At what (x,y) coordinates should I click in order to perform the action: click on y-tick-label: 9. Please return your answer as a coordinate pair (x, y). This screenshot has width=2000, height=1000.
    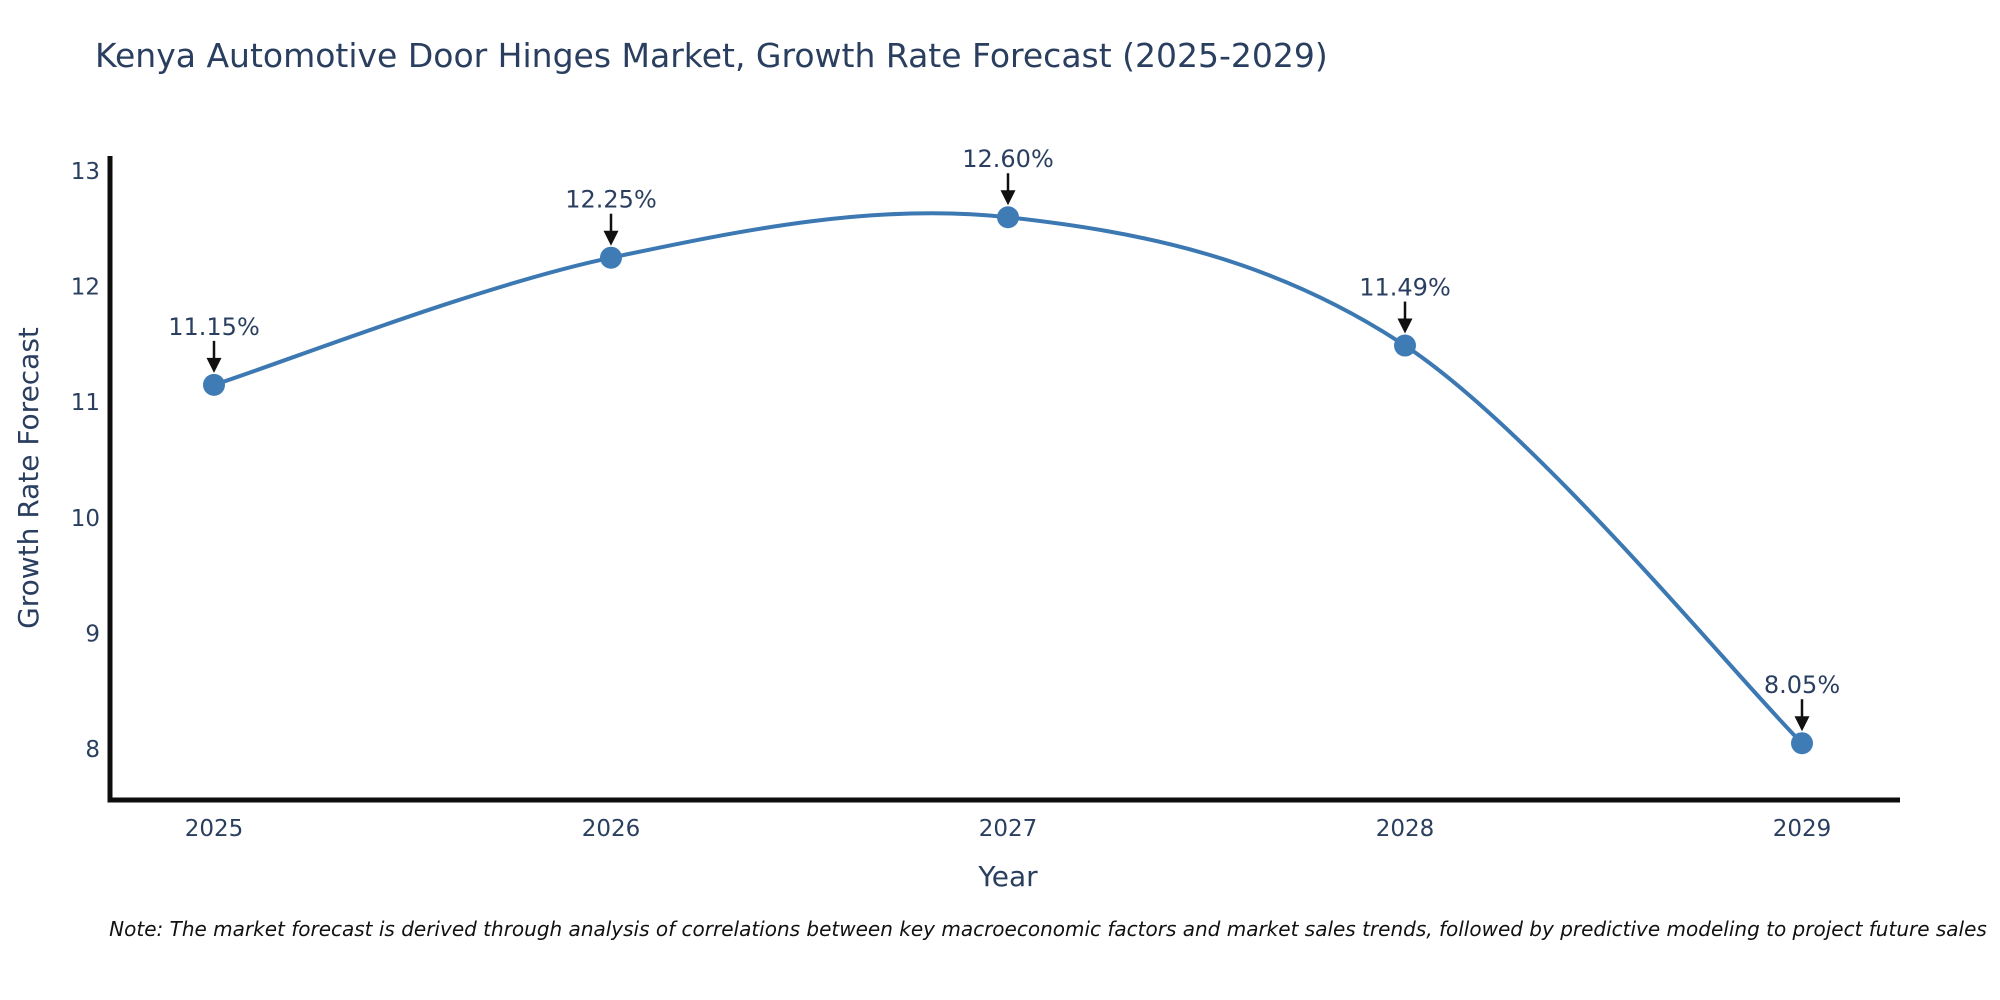
    Looking at the image, I should click on (92, 634).